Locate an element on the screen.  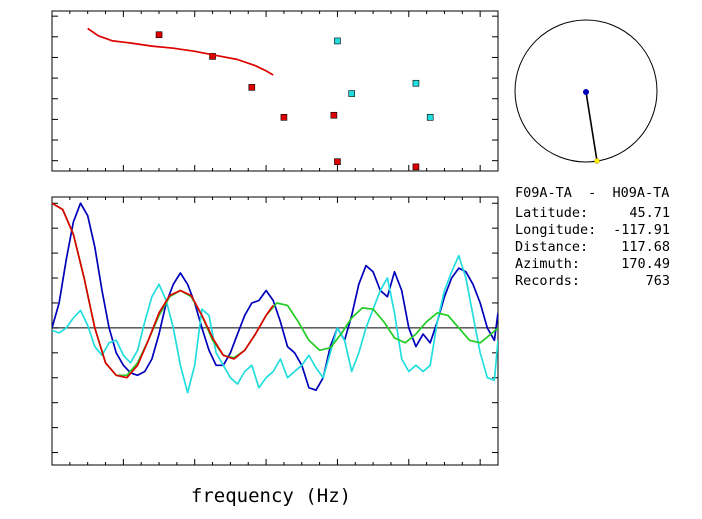
azimuth-circle is located at coordinates (586, 91).